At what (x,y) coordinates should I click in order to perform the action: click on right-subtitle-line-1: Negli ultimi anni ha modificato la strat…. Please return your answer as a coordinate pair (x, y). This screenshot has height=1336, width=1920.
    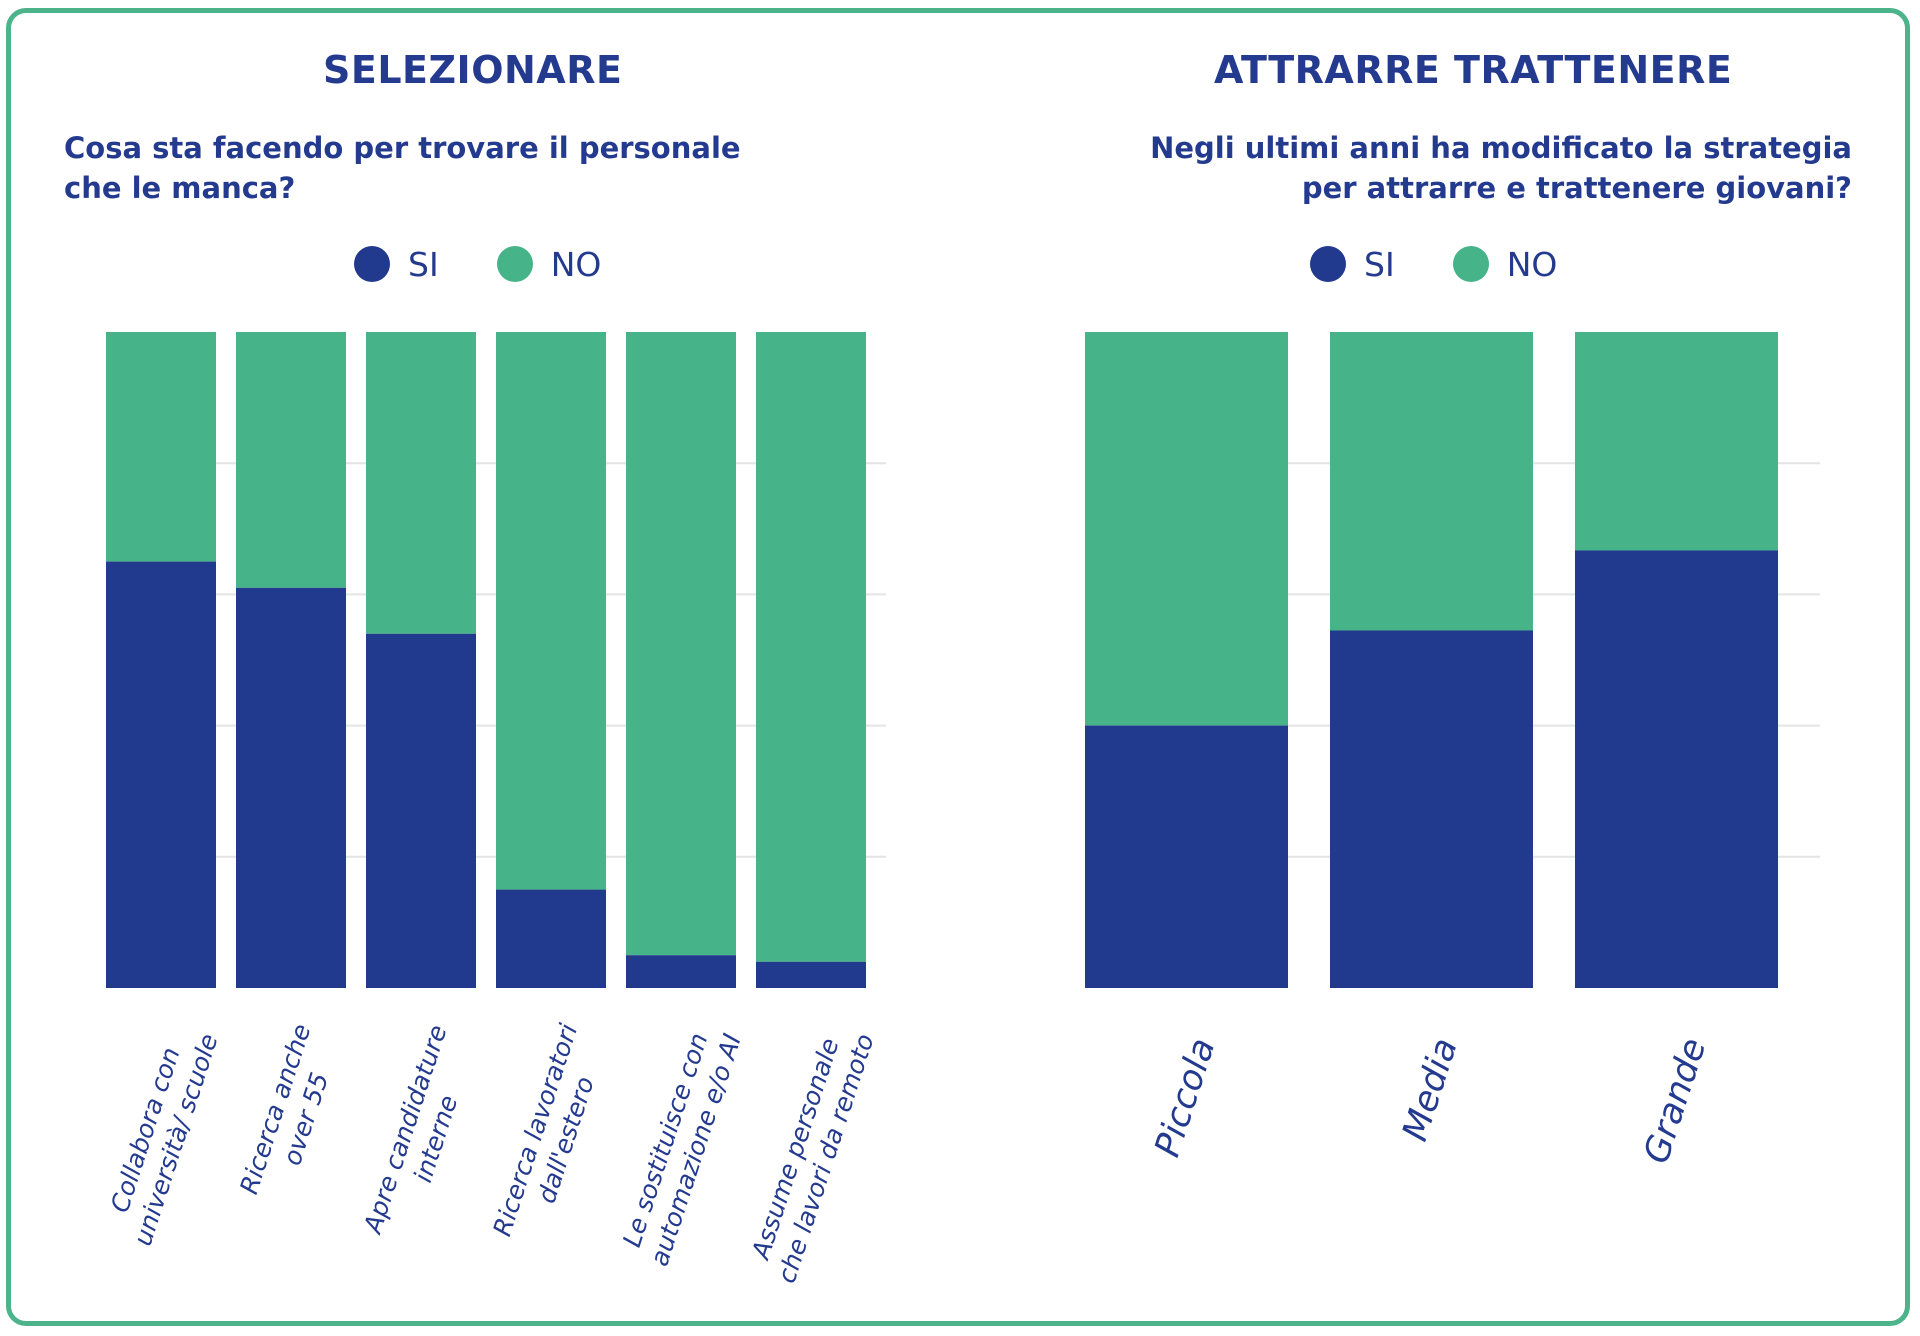
    Looking at the image, I should click on (1501, 148).